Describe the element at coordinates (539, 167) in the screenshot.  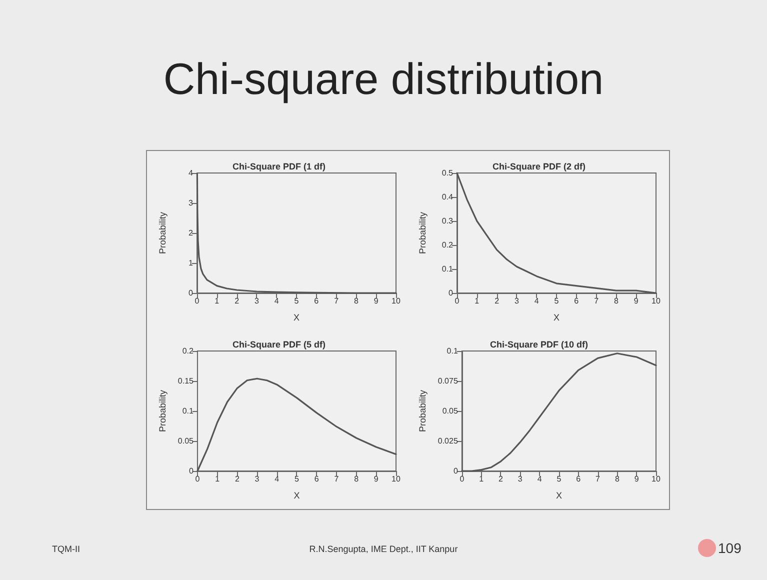
I see `chart-title: Chi-Square PDF (2 df)` at that location.